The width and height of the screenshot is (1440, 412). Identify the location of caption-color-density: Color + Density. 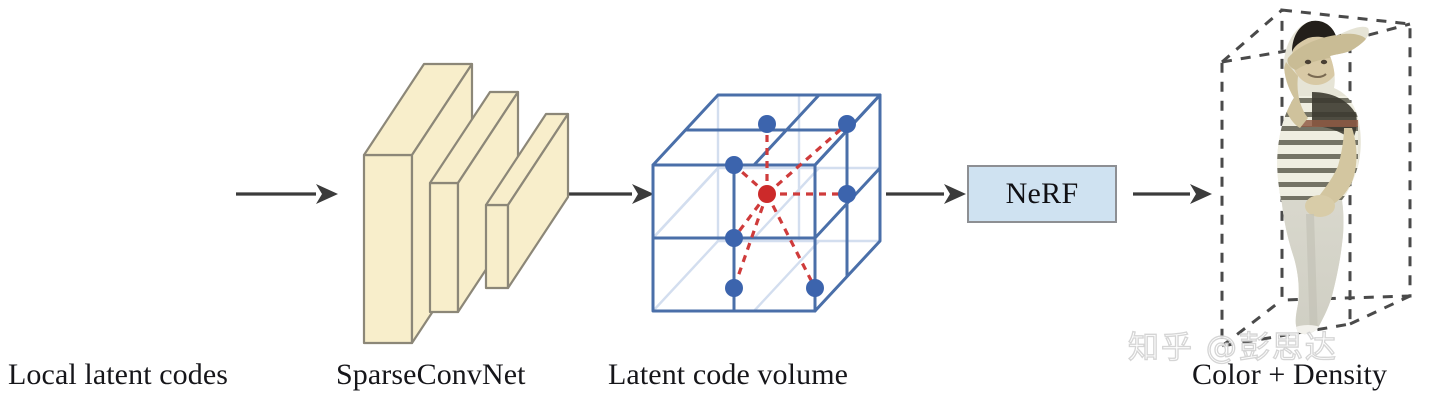
(1290, 374).